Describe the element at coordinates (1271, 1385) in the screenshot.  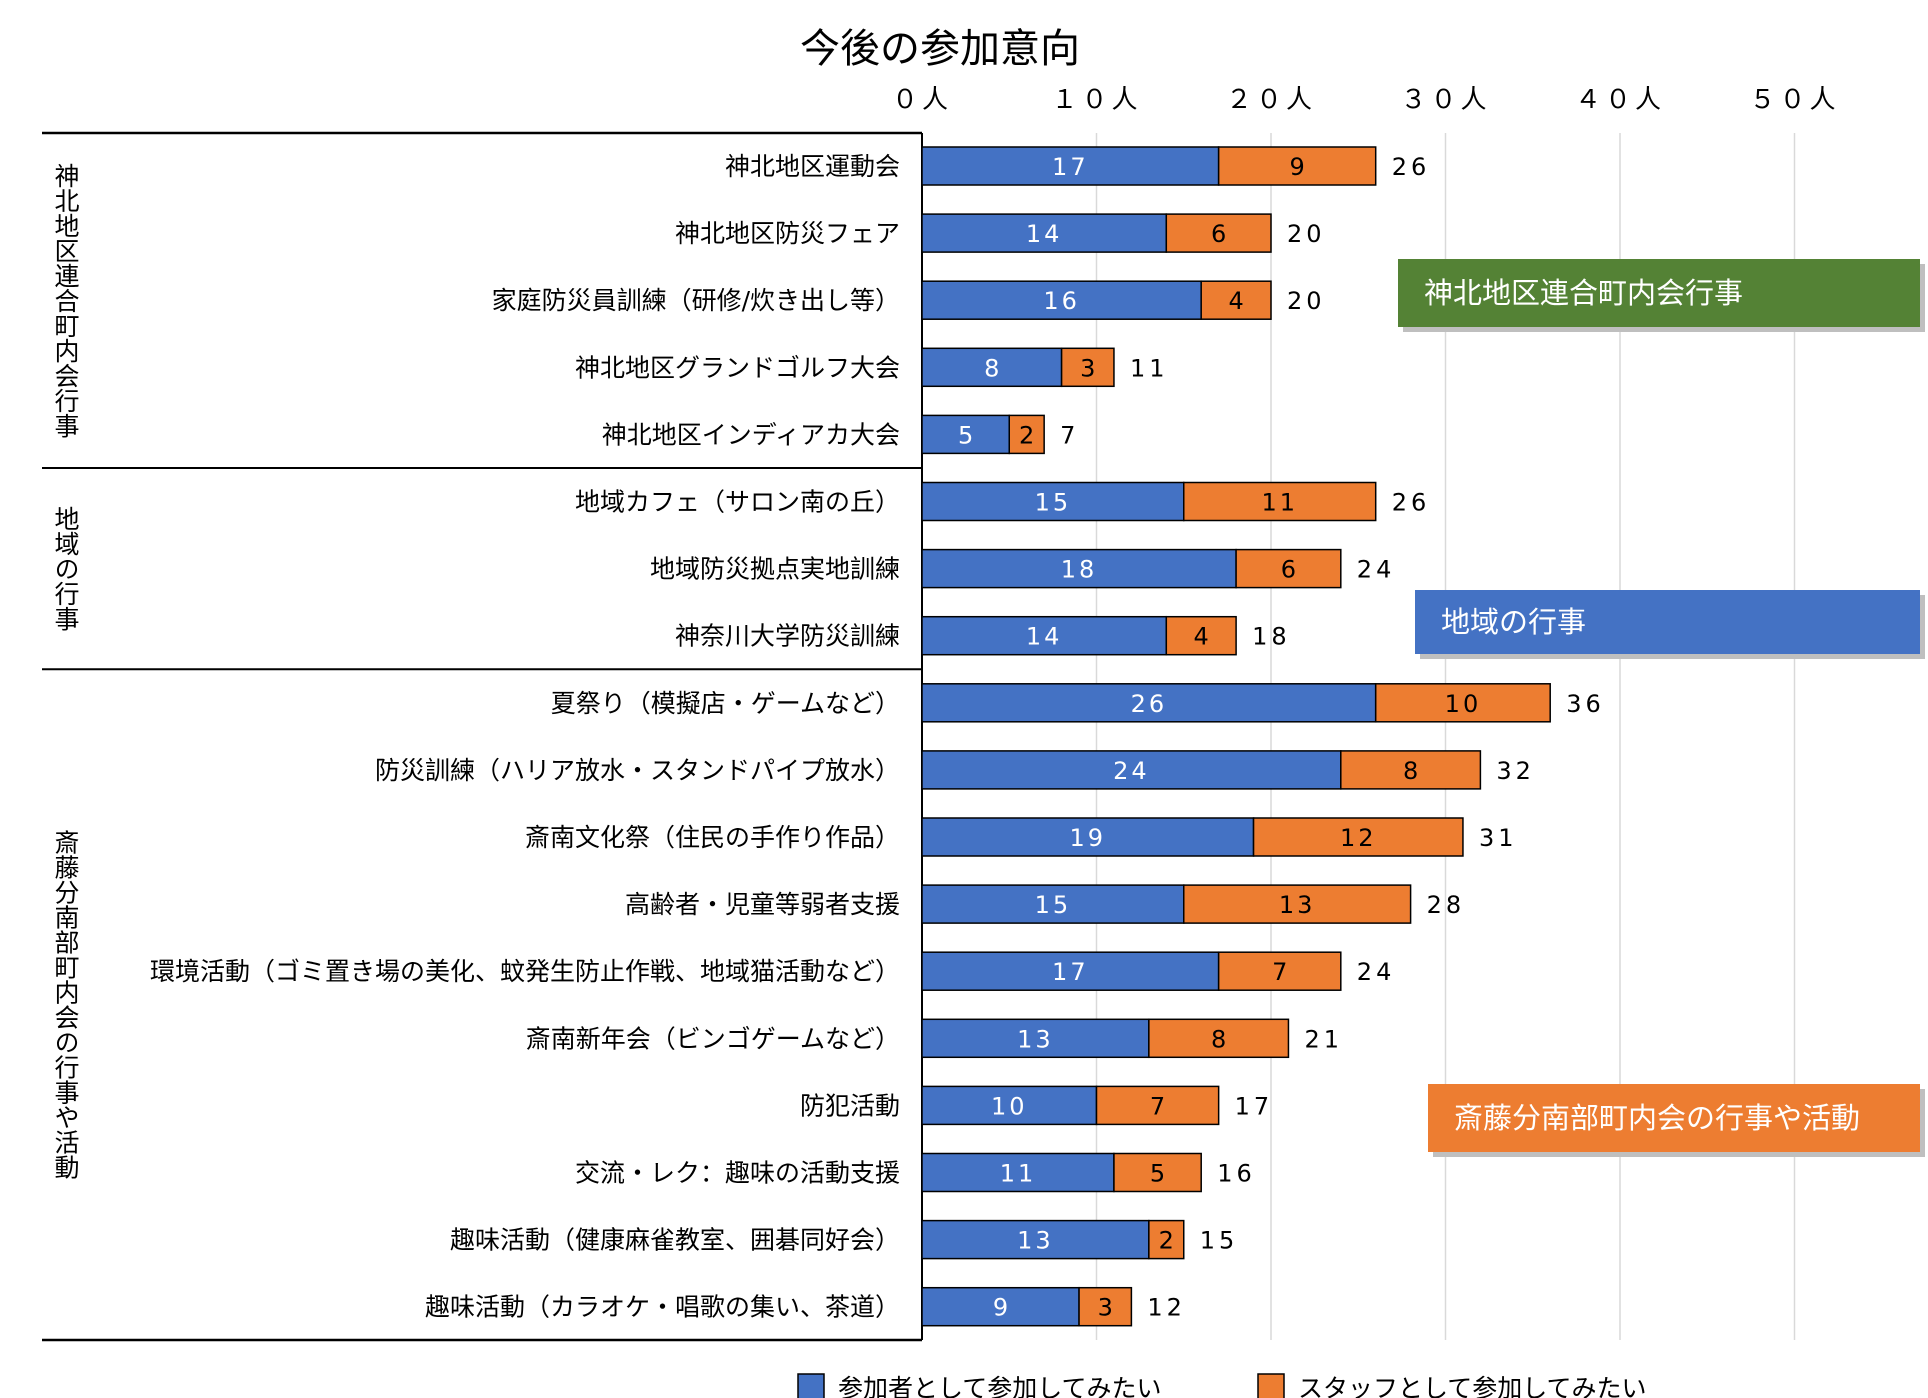
I see `legend-swatch` at that location.